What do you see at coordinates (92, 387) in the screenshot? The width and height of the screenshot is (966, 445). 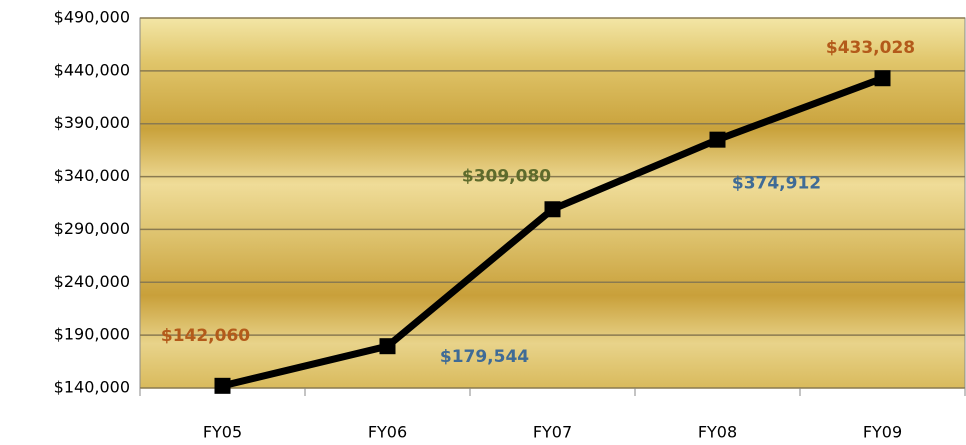 I see `y-tick-label: $140,000` at bounding box center [92, 387].